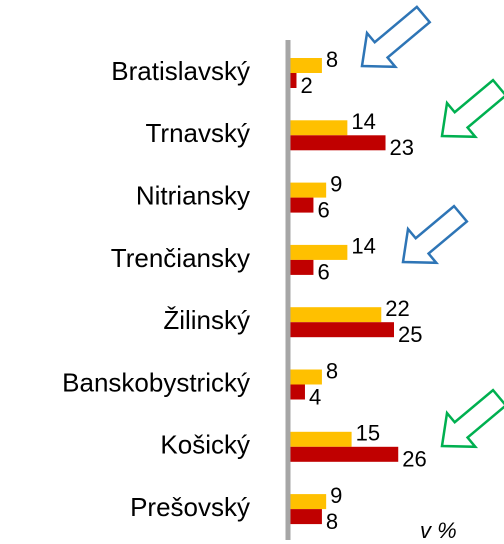 This screenshot has width=504, height=544. Describe the element at coordinates (315, 396) in the screenshot. I see `value-label: 4` at that location.